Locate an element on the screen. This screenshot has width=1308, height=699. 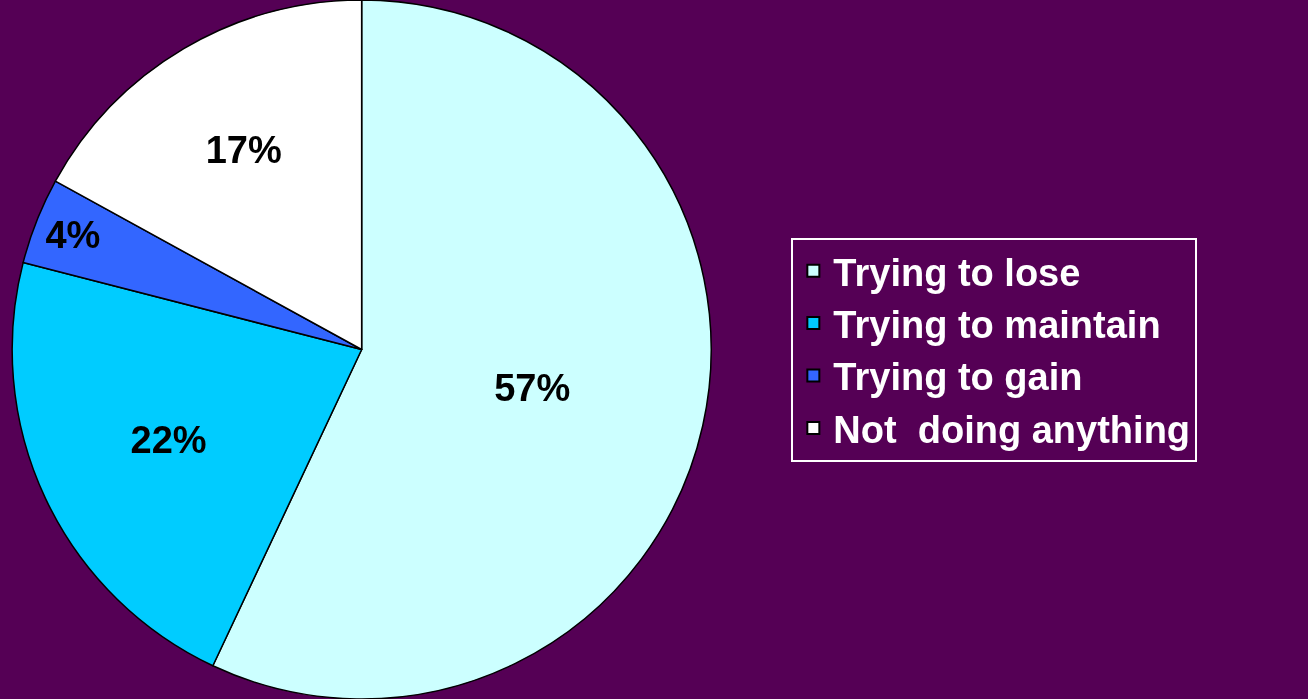
legend-label: Not doing anything is located at coordinates (1012, 429).